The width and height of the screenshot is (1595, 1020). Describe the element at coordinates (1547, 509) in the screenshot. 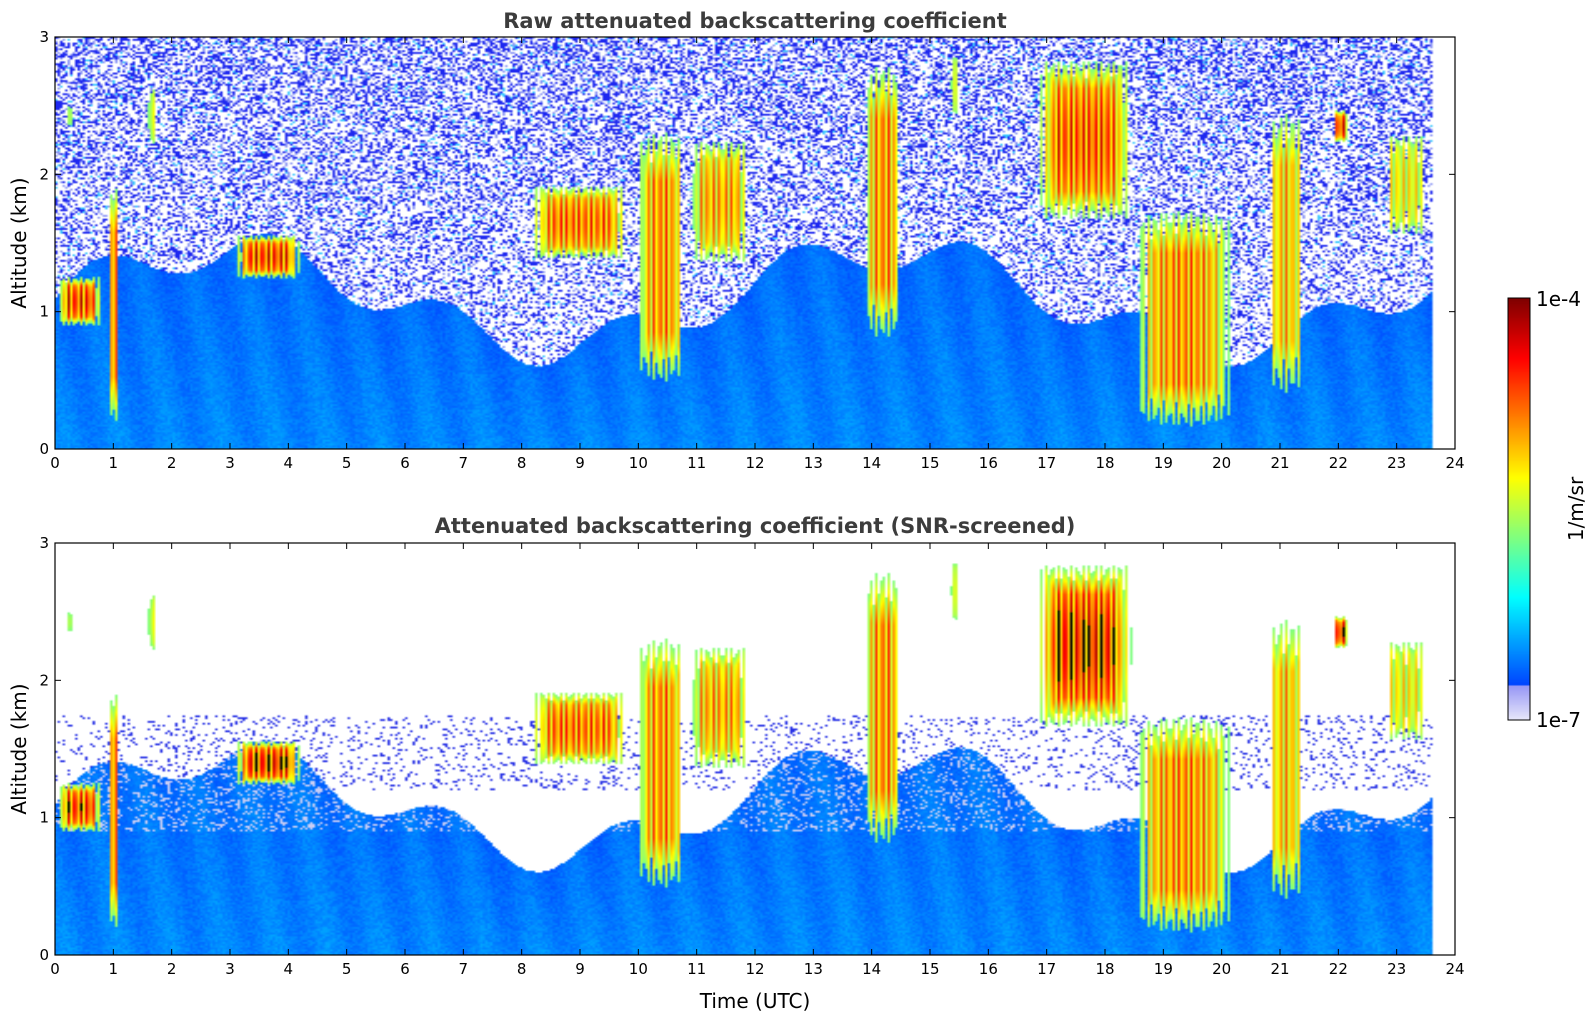

I see `colorbar: 1e-4 1e-7 1/m/sr` at that location.